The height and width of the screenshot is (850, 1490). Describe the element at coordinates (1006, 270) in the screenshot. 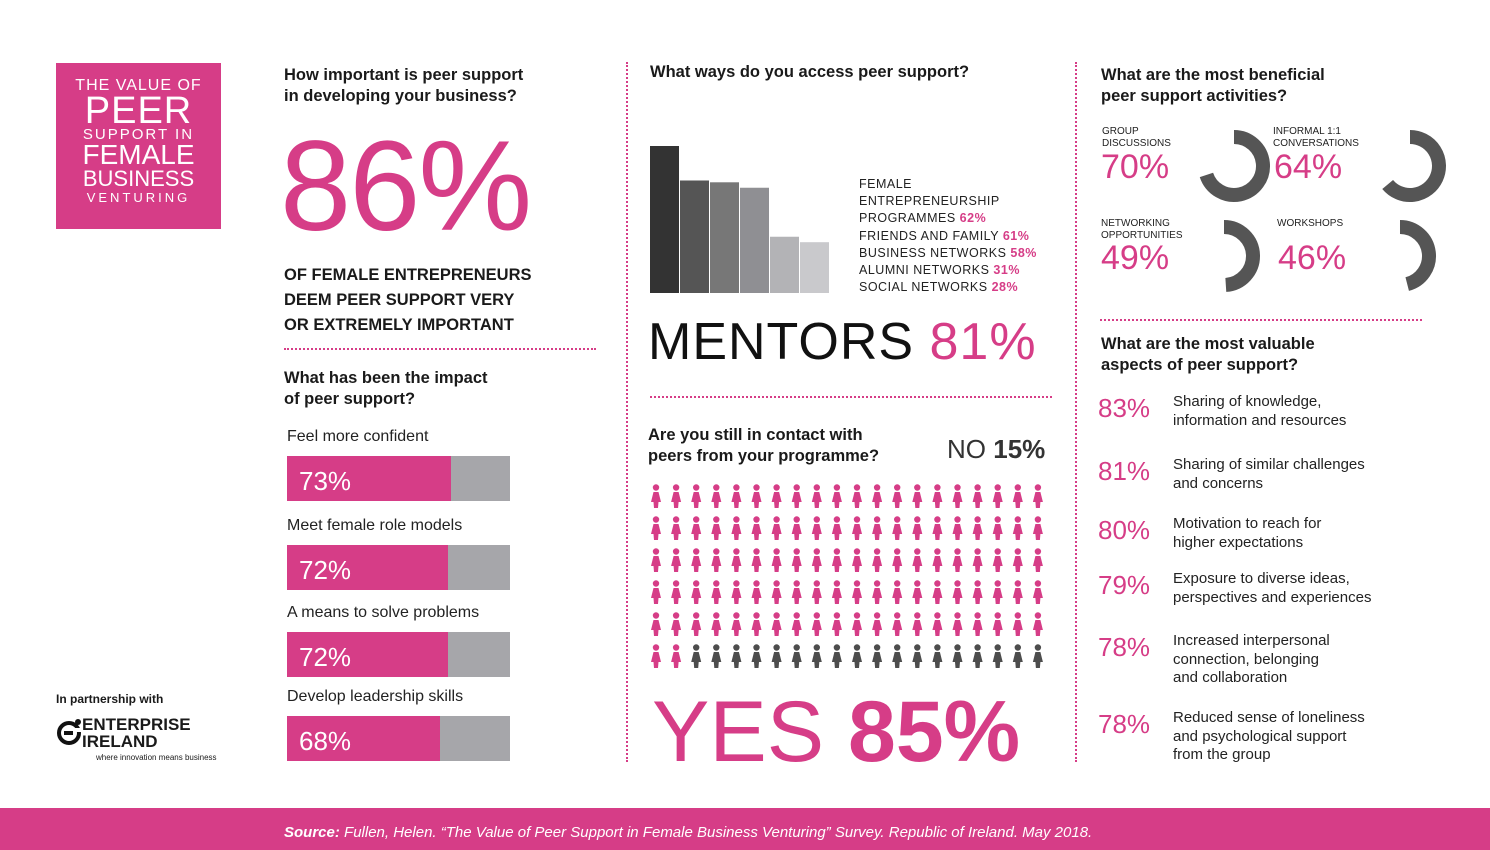

I see `legend-pct: 31%` at that location.